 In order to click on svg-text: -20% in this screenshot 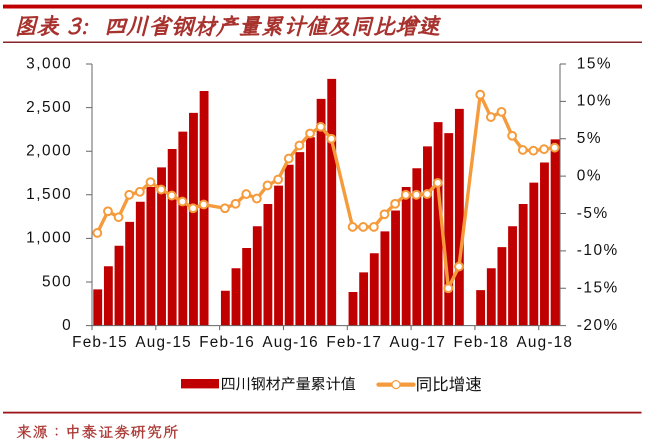, I will do `click(598, 325)`.